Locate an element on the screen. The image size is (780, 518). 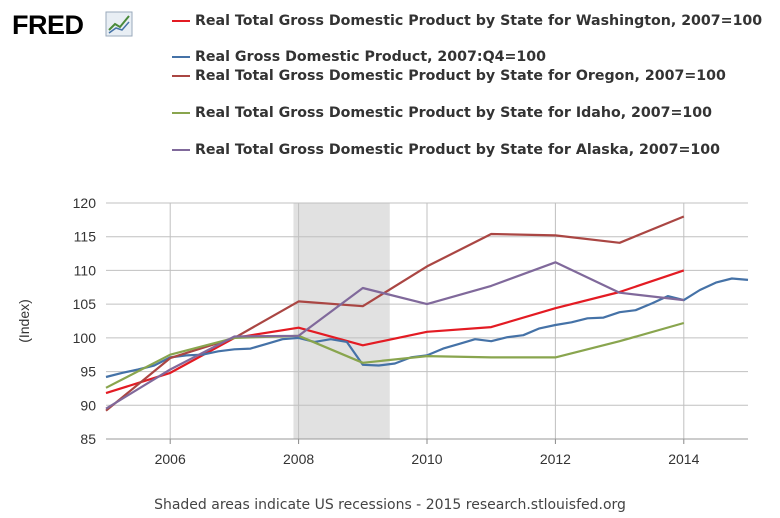
y-tick-label: 110 is located at coordinates (85, 270).